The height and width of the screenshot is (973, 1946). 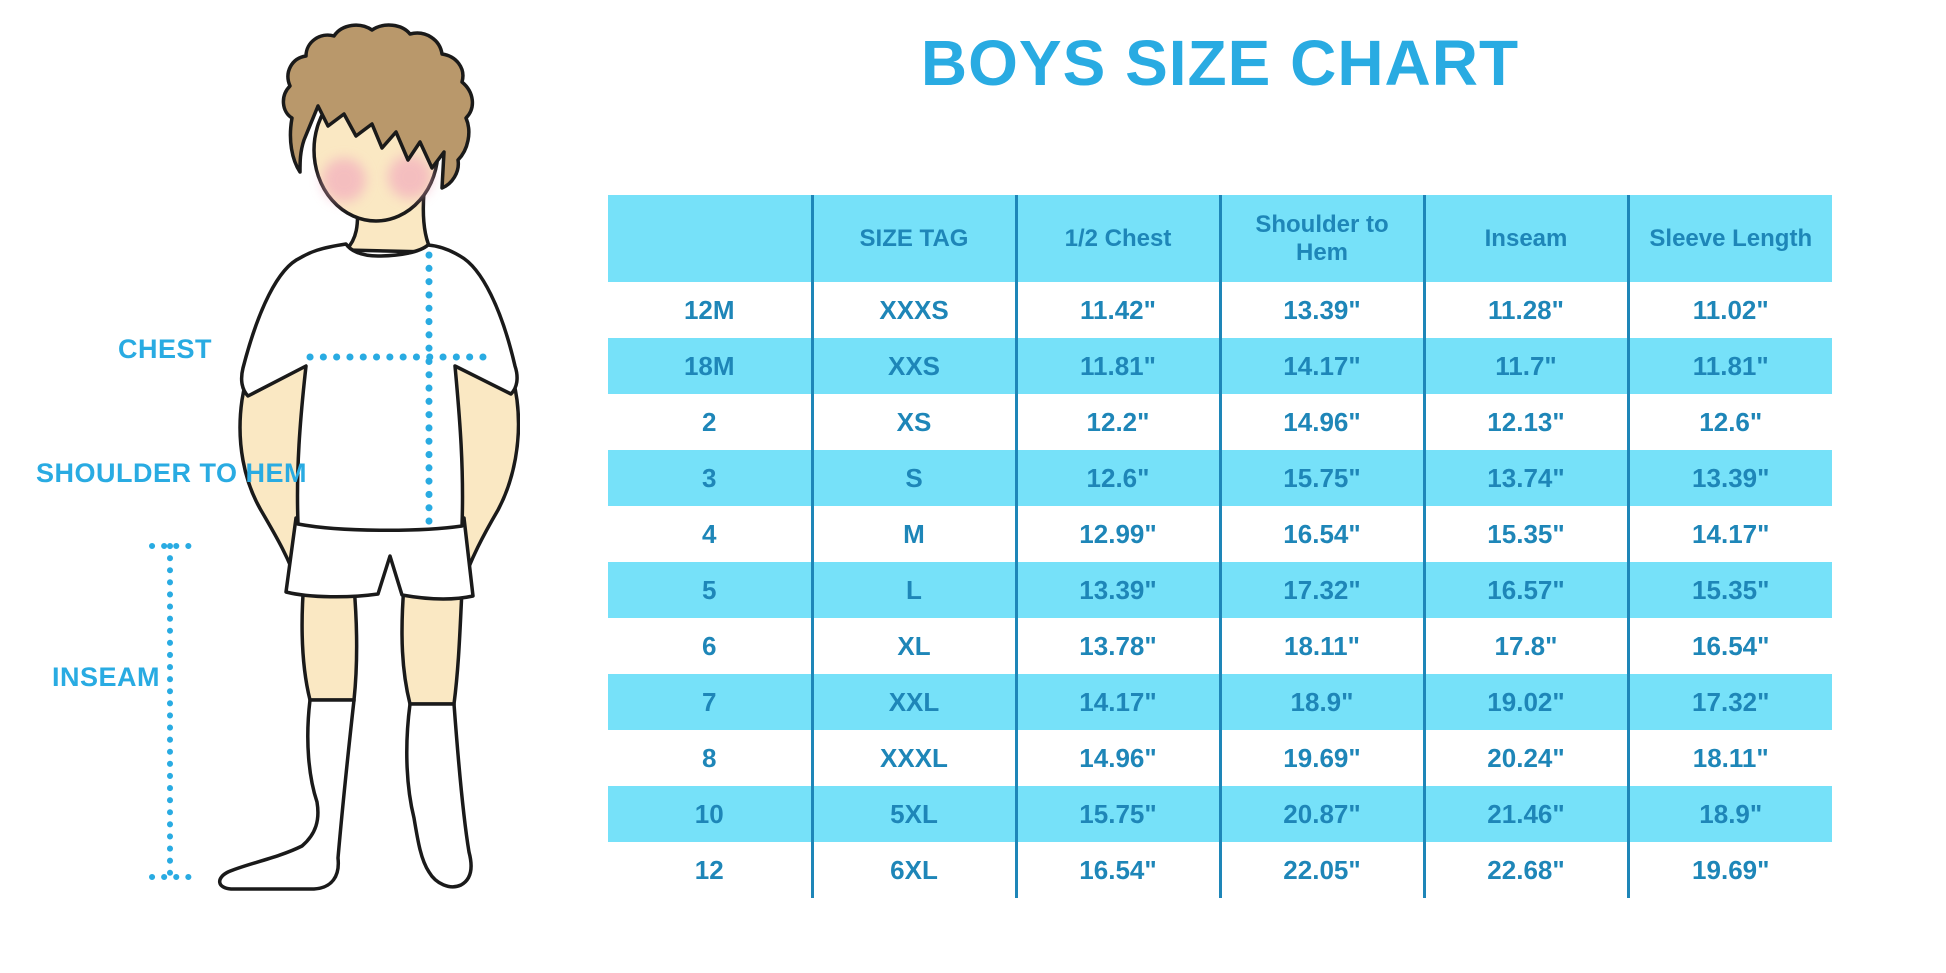 What do you see at coordinates (106, 677) in the screenshot?
I see `inseam-label: INSEAM` at bounding box center [106, 677].